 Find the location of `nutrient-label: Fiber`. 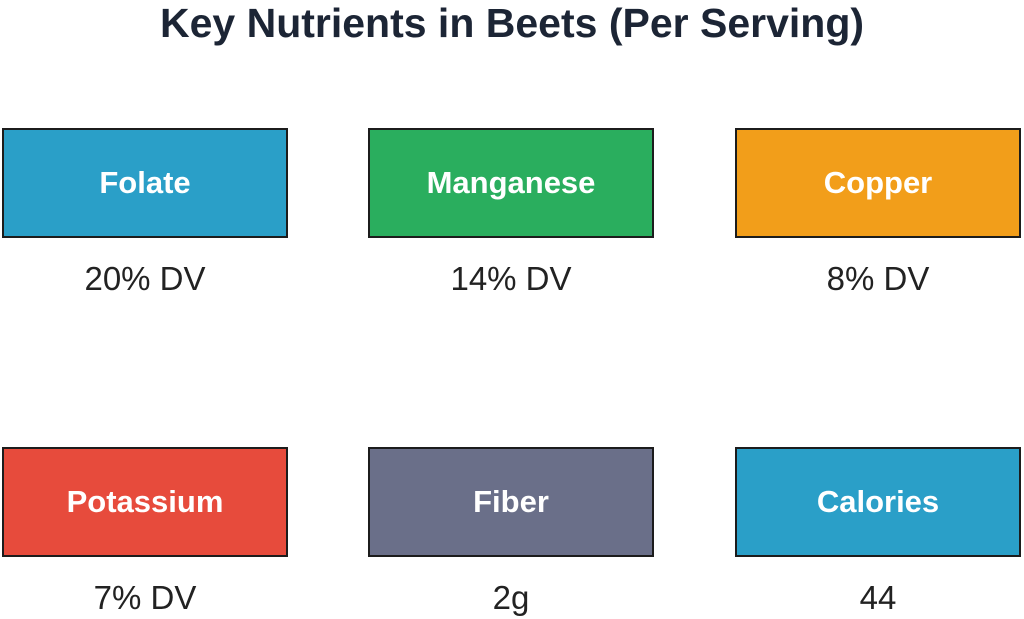

nutrient-label: Fiber is located at coordinates (511, 501).